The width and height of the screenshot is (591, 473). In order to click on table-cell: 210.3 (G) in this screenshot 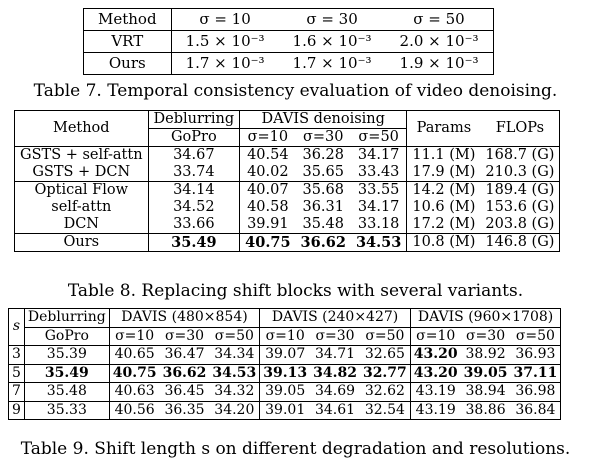, I will do `click(520, 173)`.